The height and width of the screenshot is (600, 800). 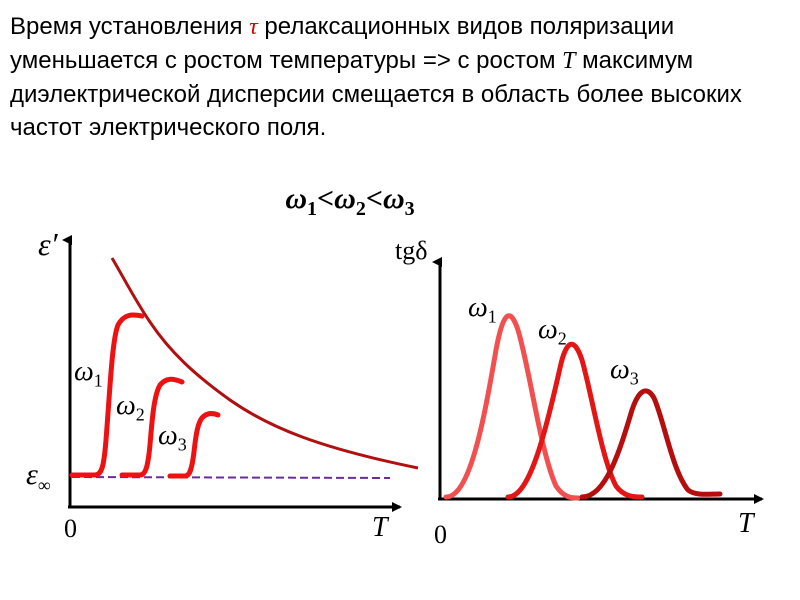 I want to click on omega-sub-2: 2, so click(x=360, y=209).